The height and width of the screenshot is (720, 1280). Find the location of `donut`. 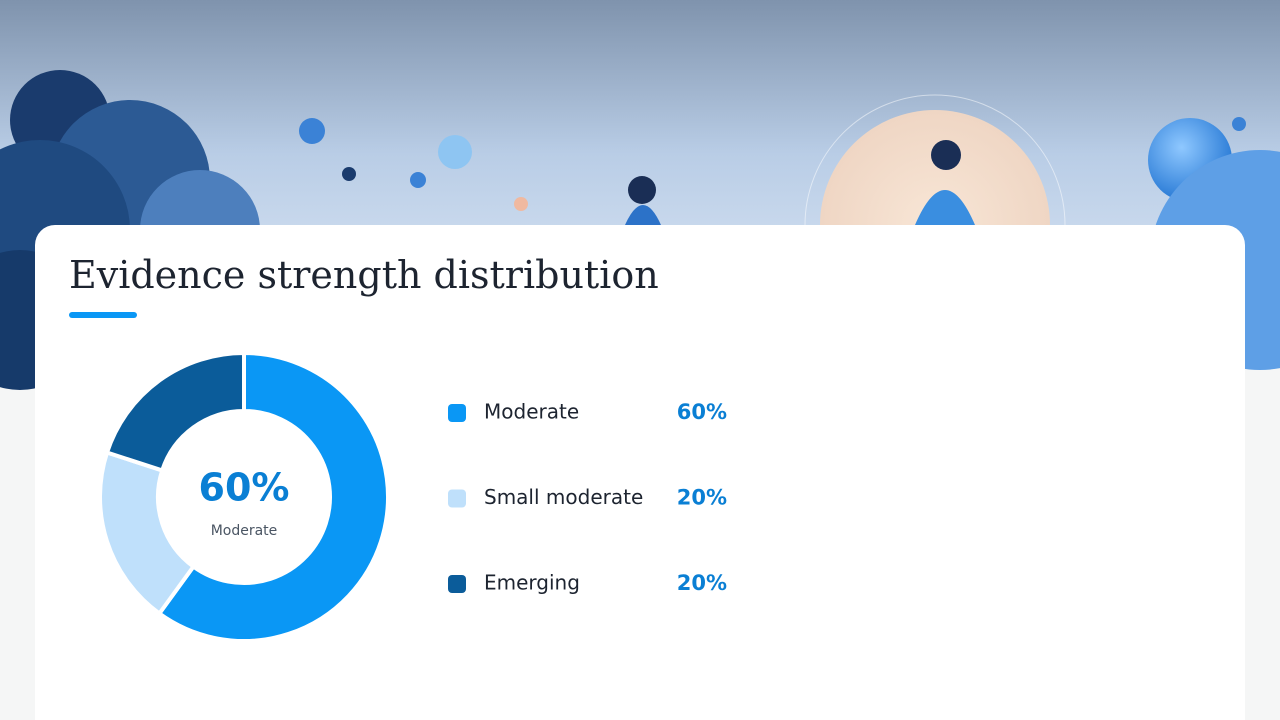

donut is located at coordinates (244, 496).